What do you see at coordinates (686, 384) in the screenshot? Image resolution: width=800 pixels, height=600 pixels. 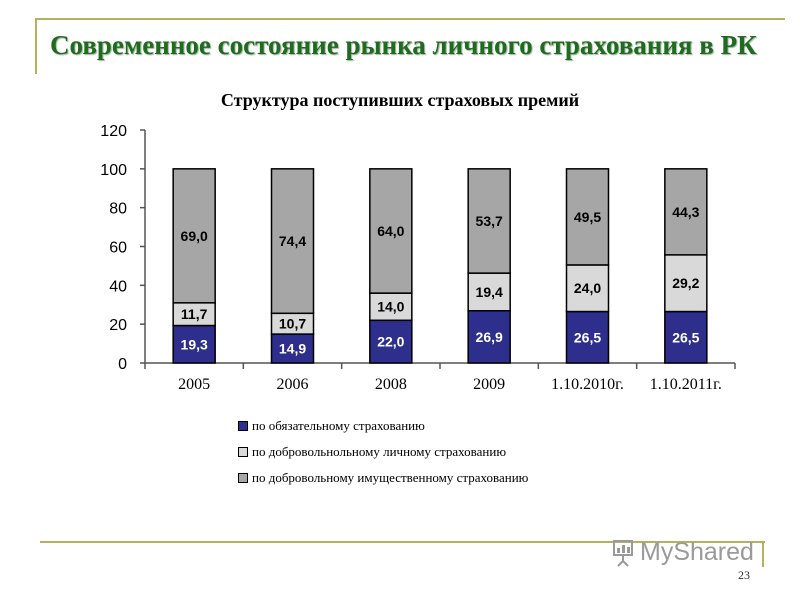 I see `x-category-label: 1.10.2011г.` at bounding box center [686, 384].